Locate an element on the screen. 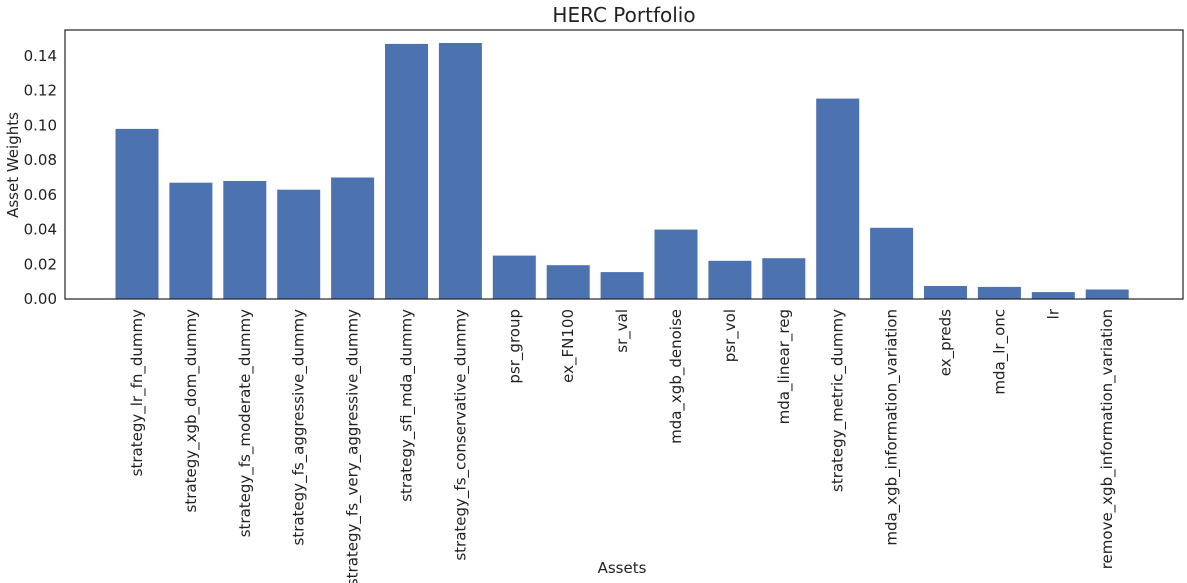 This screenshot has width=1187, height=583. bar-strategy_fs_moderate_dummy is located at coordinates (245, 240).